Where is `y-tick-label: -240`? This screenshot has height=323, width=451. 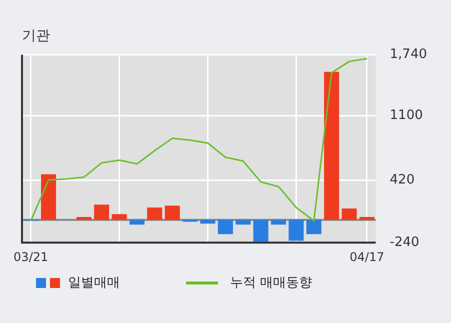
y-tick-label: -240 is located at coordinates (405, 242).